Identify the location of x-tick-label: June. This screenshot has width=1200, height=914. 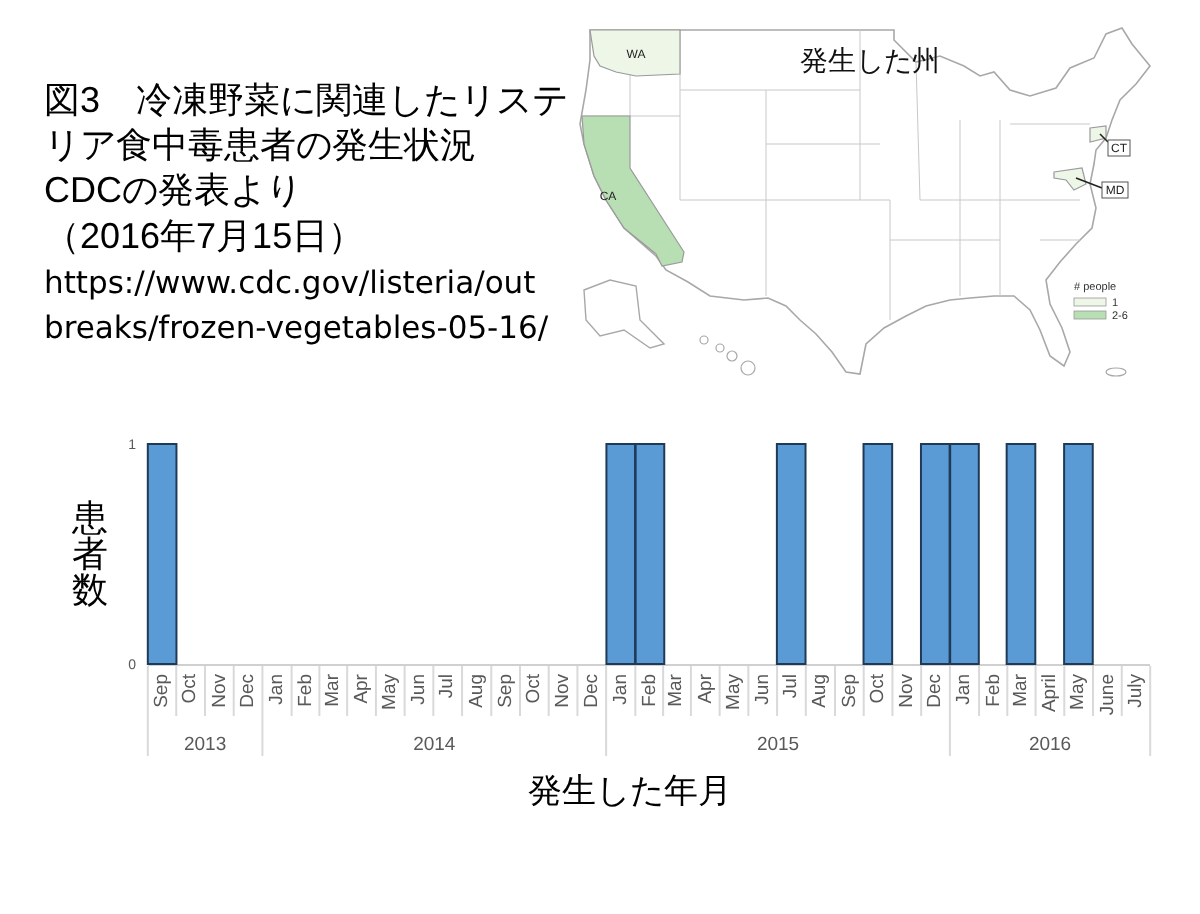
(1107, 695).